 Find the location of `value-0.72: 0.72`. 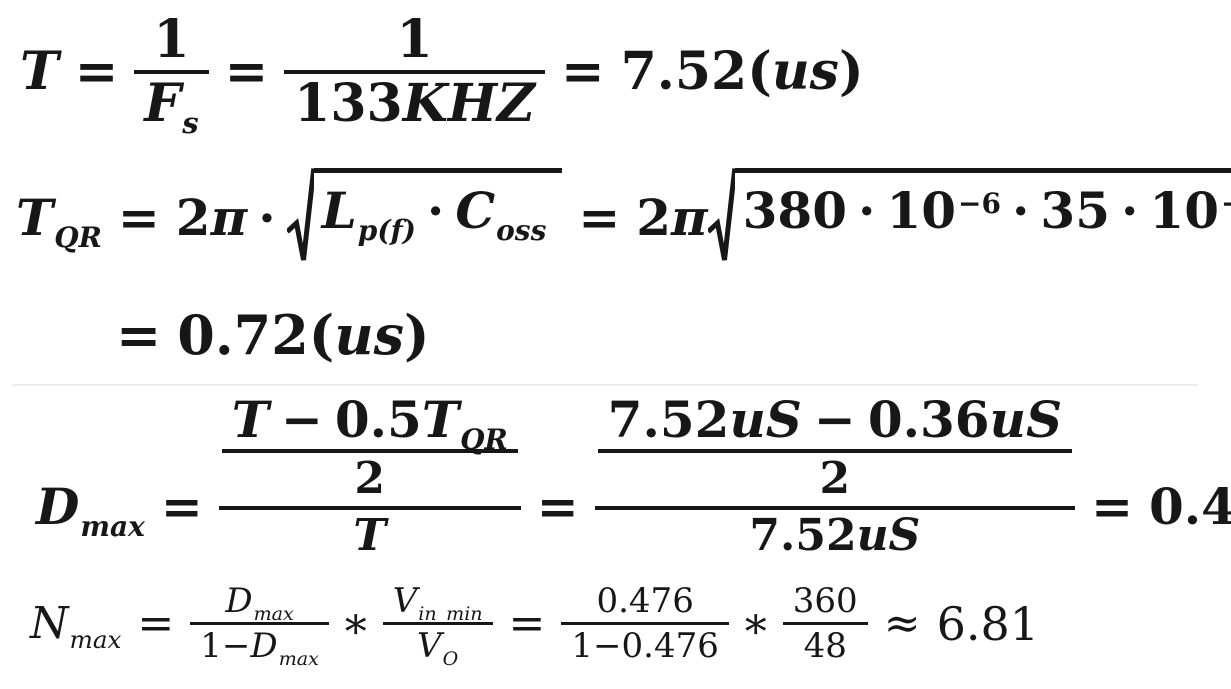

value-0.72: 0.72 is located at coordinates (243, 335).